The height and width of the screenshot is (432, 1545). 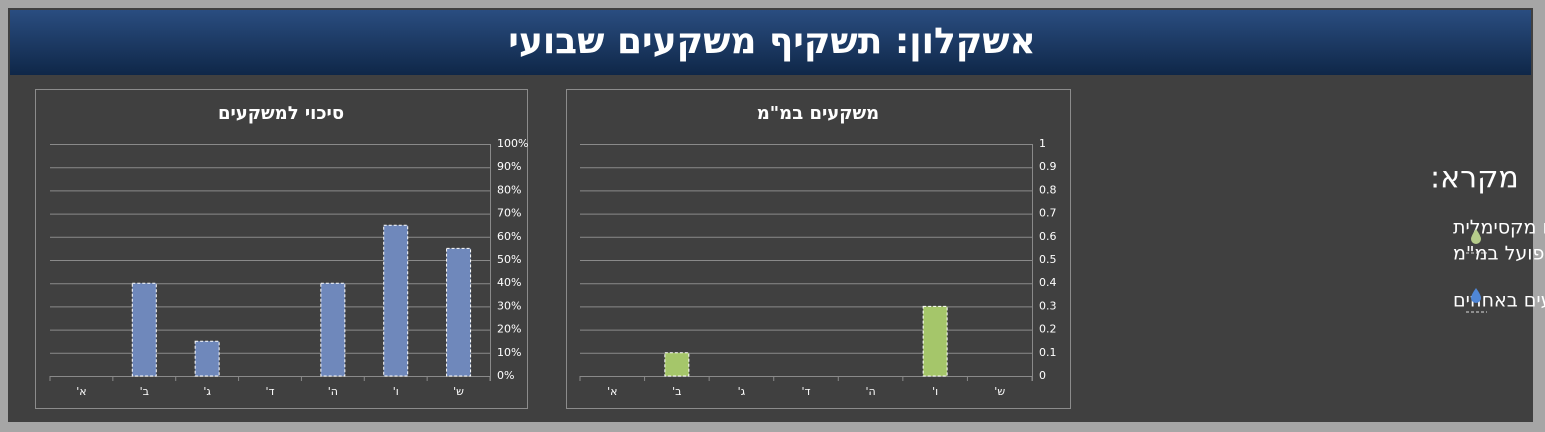 What do you see at coordinates (1499, 254) in the screenshot?
I see `legend-text: במ"מ / משקעים בפועל במ"מ` at bounding box center [1499, 254].